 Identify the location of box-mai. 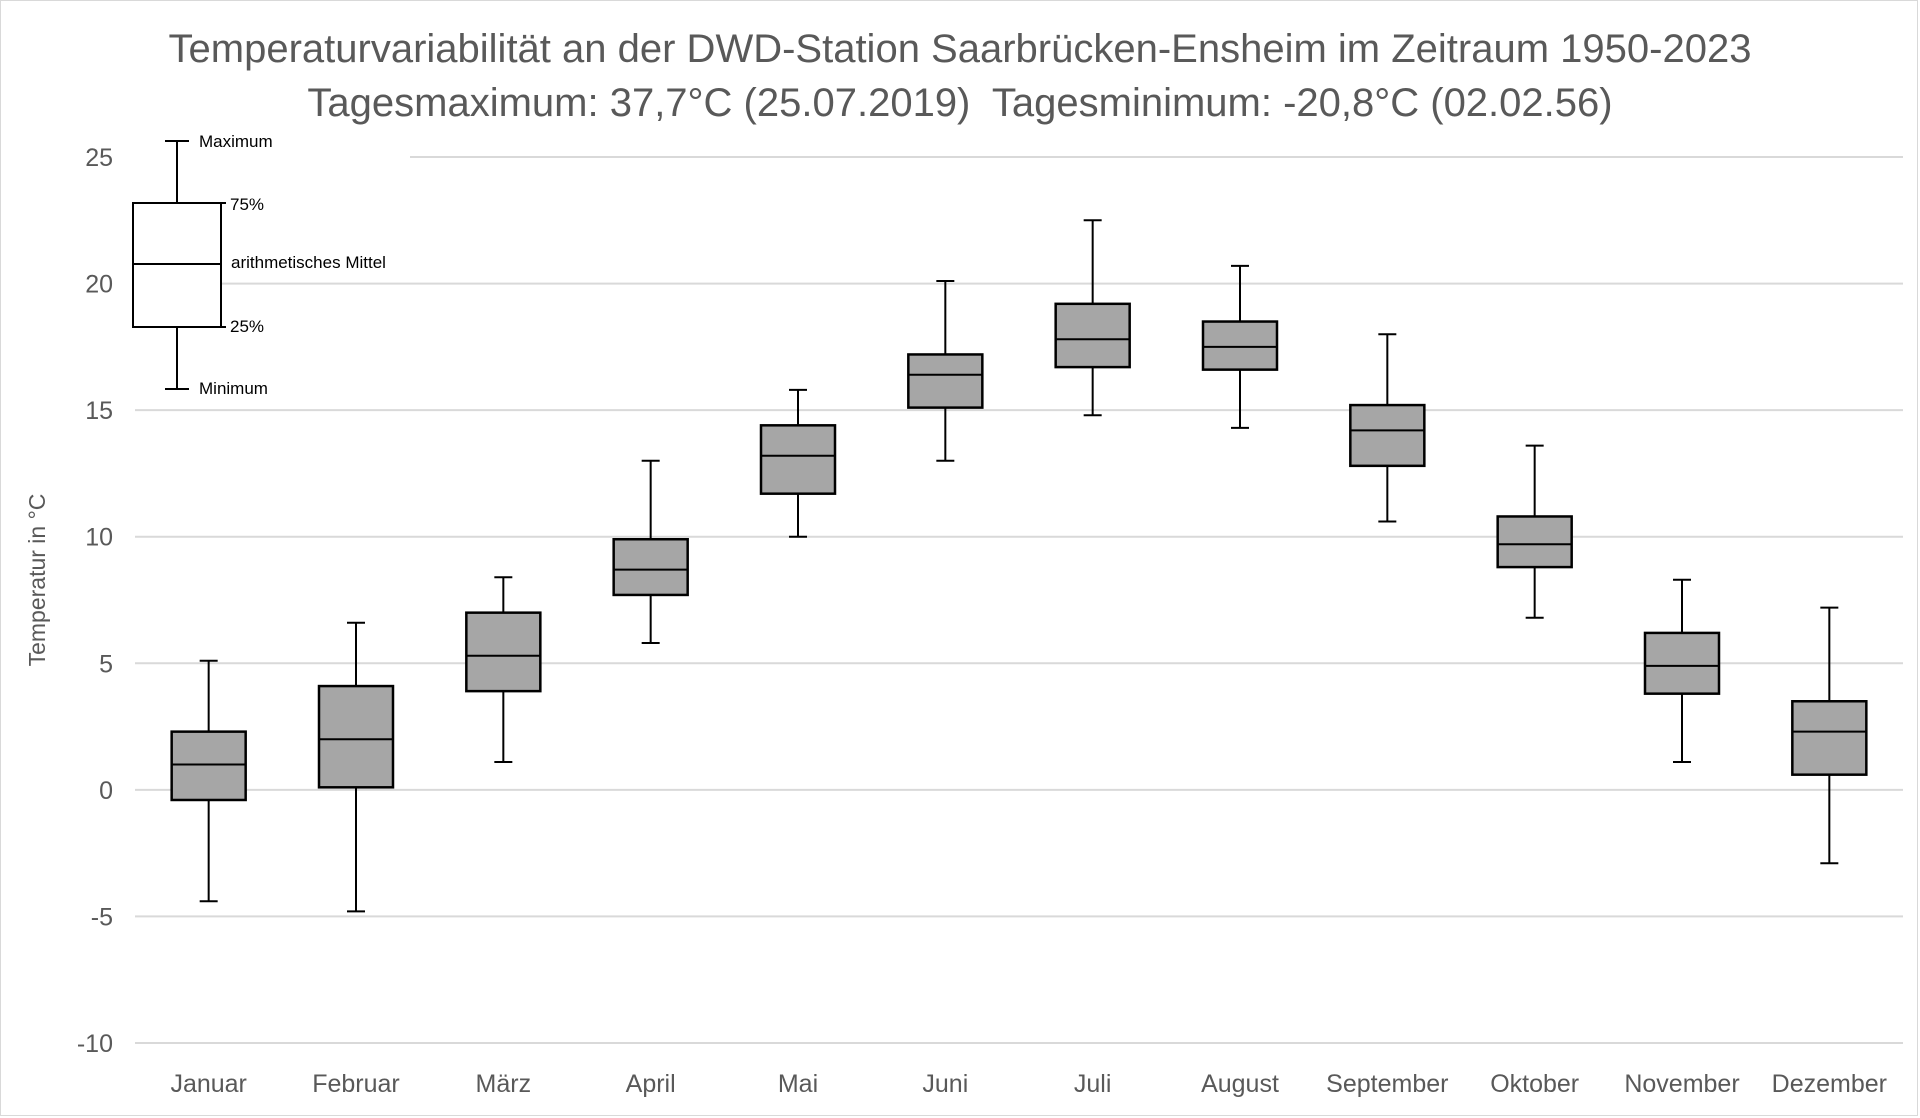
(798, 463).